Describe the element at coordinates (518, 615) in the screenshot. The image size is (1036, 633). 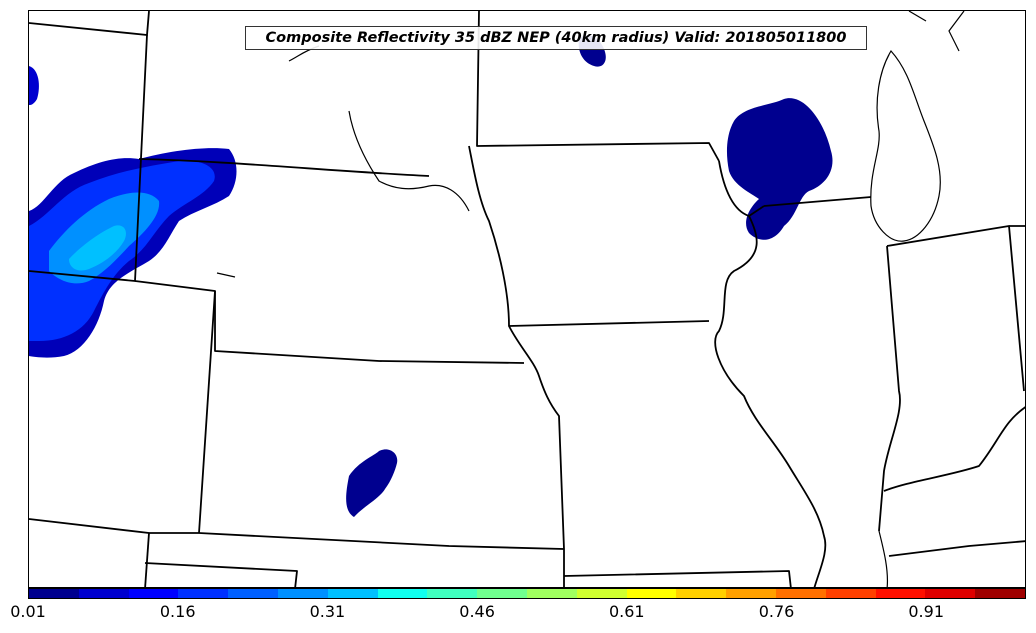
I see `colorbar-ticks: 0.01 0.16 0.31 0.46 0.61 0.76 0.91` at that location.